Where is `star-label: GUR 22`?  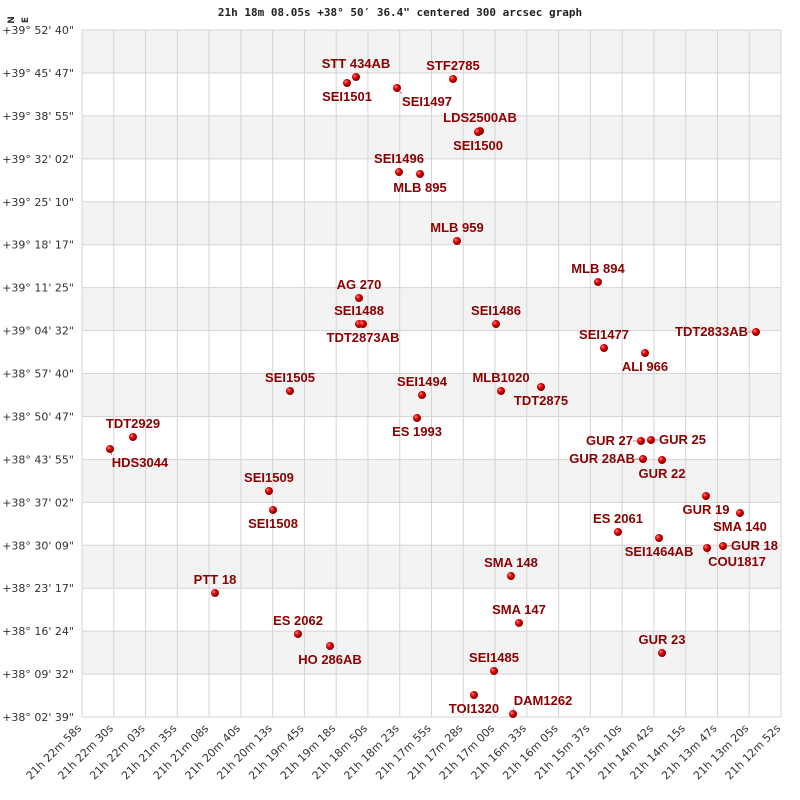
star-label: GUR 22 is located at coordinates (662, 473).